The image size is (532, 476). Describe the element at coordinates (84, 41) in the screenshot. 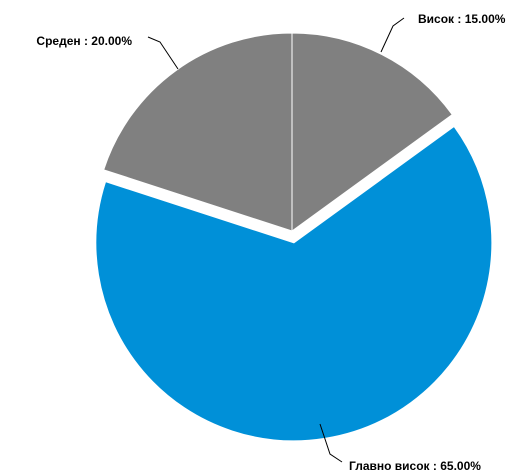

I see `slice-label-3: Среден : 20.00%` at that location.